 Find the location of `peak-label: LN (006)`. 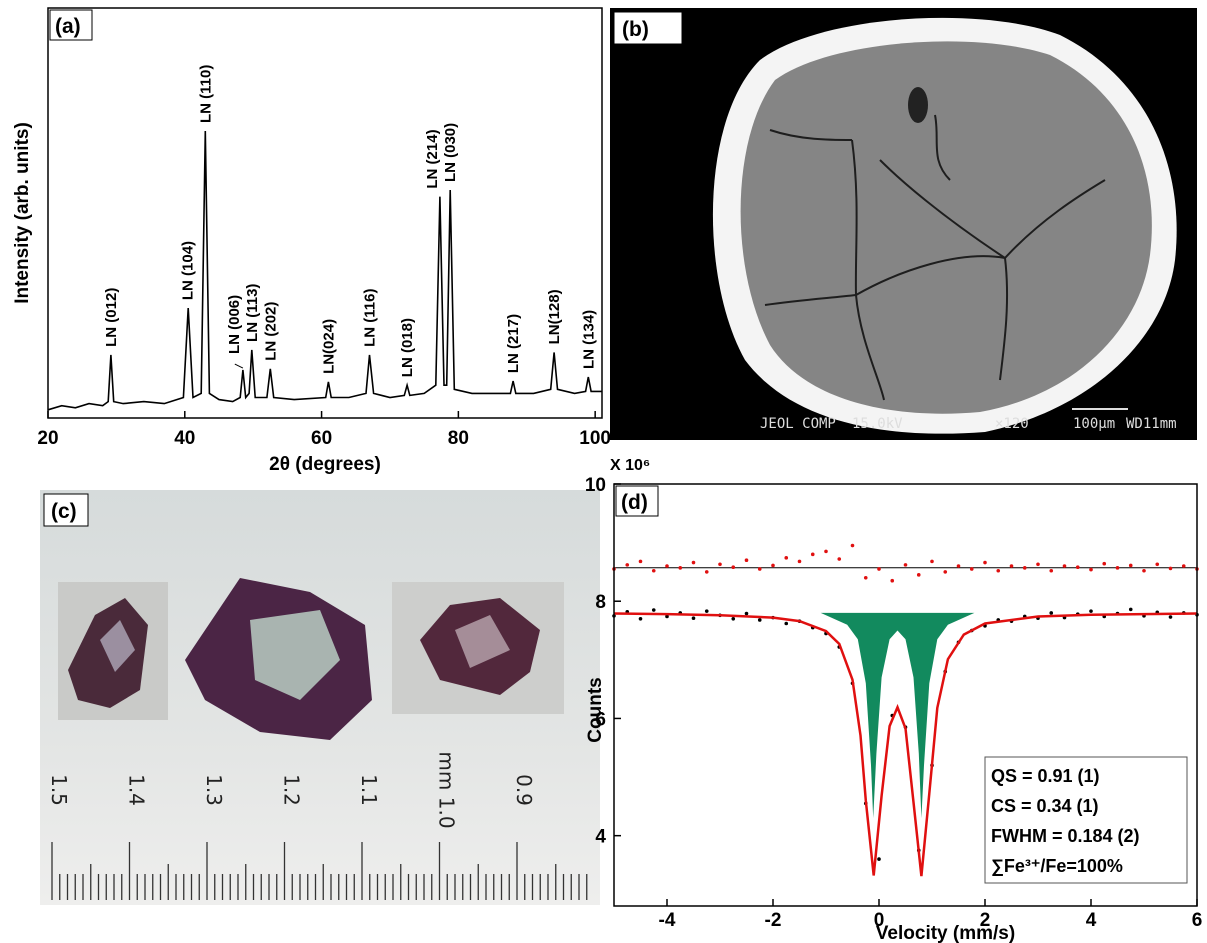

peak-label: LN (006) is located at coordinates (234, 324).